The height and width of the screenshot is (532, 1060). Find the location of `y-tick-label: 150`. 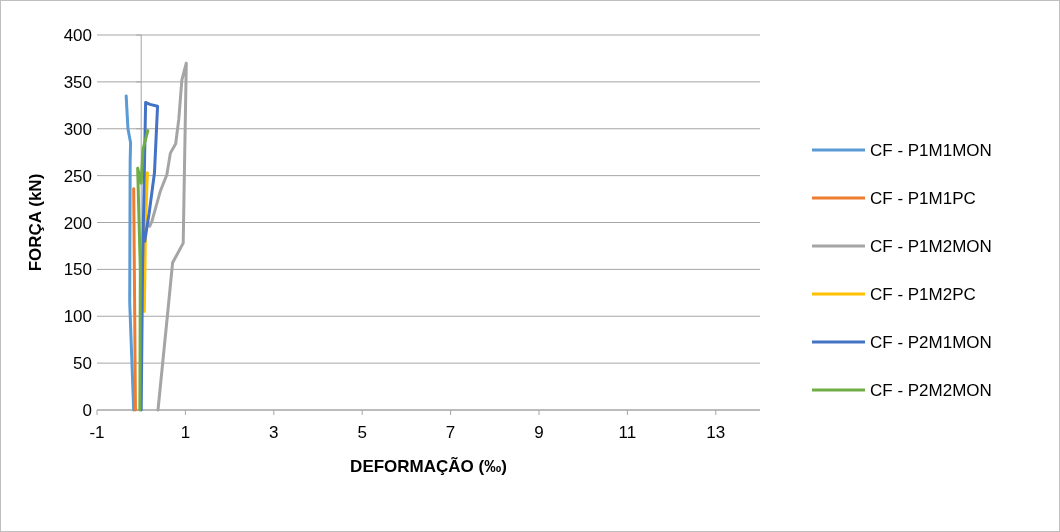

y-tick-label: 150 is located at coordinates (77, 270).